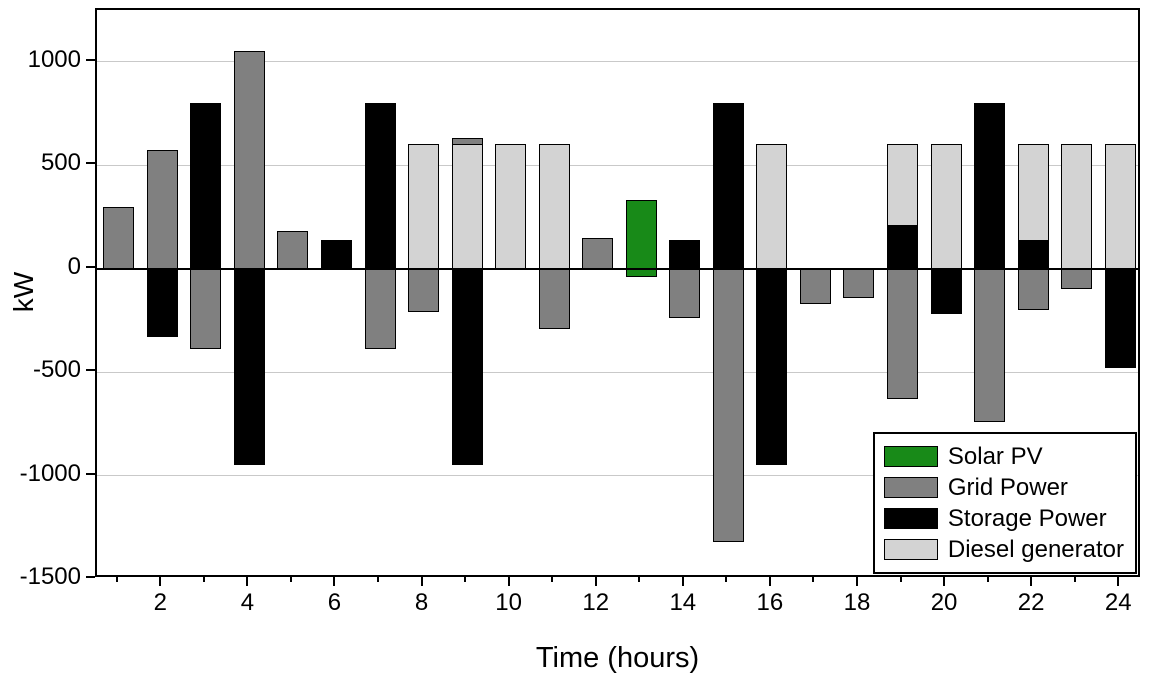 The height and width of the screenshot is (688, 1150). Describe the element at coordinates (247, 602) in the screenshot. I see `x-tick-label: 4` at that location.